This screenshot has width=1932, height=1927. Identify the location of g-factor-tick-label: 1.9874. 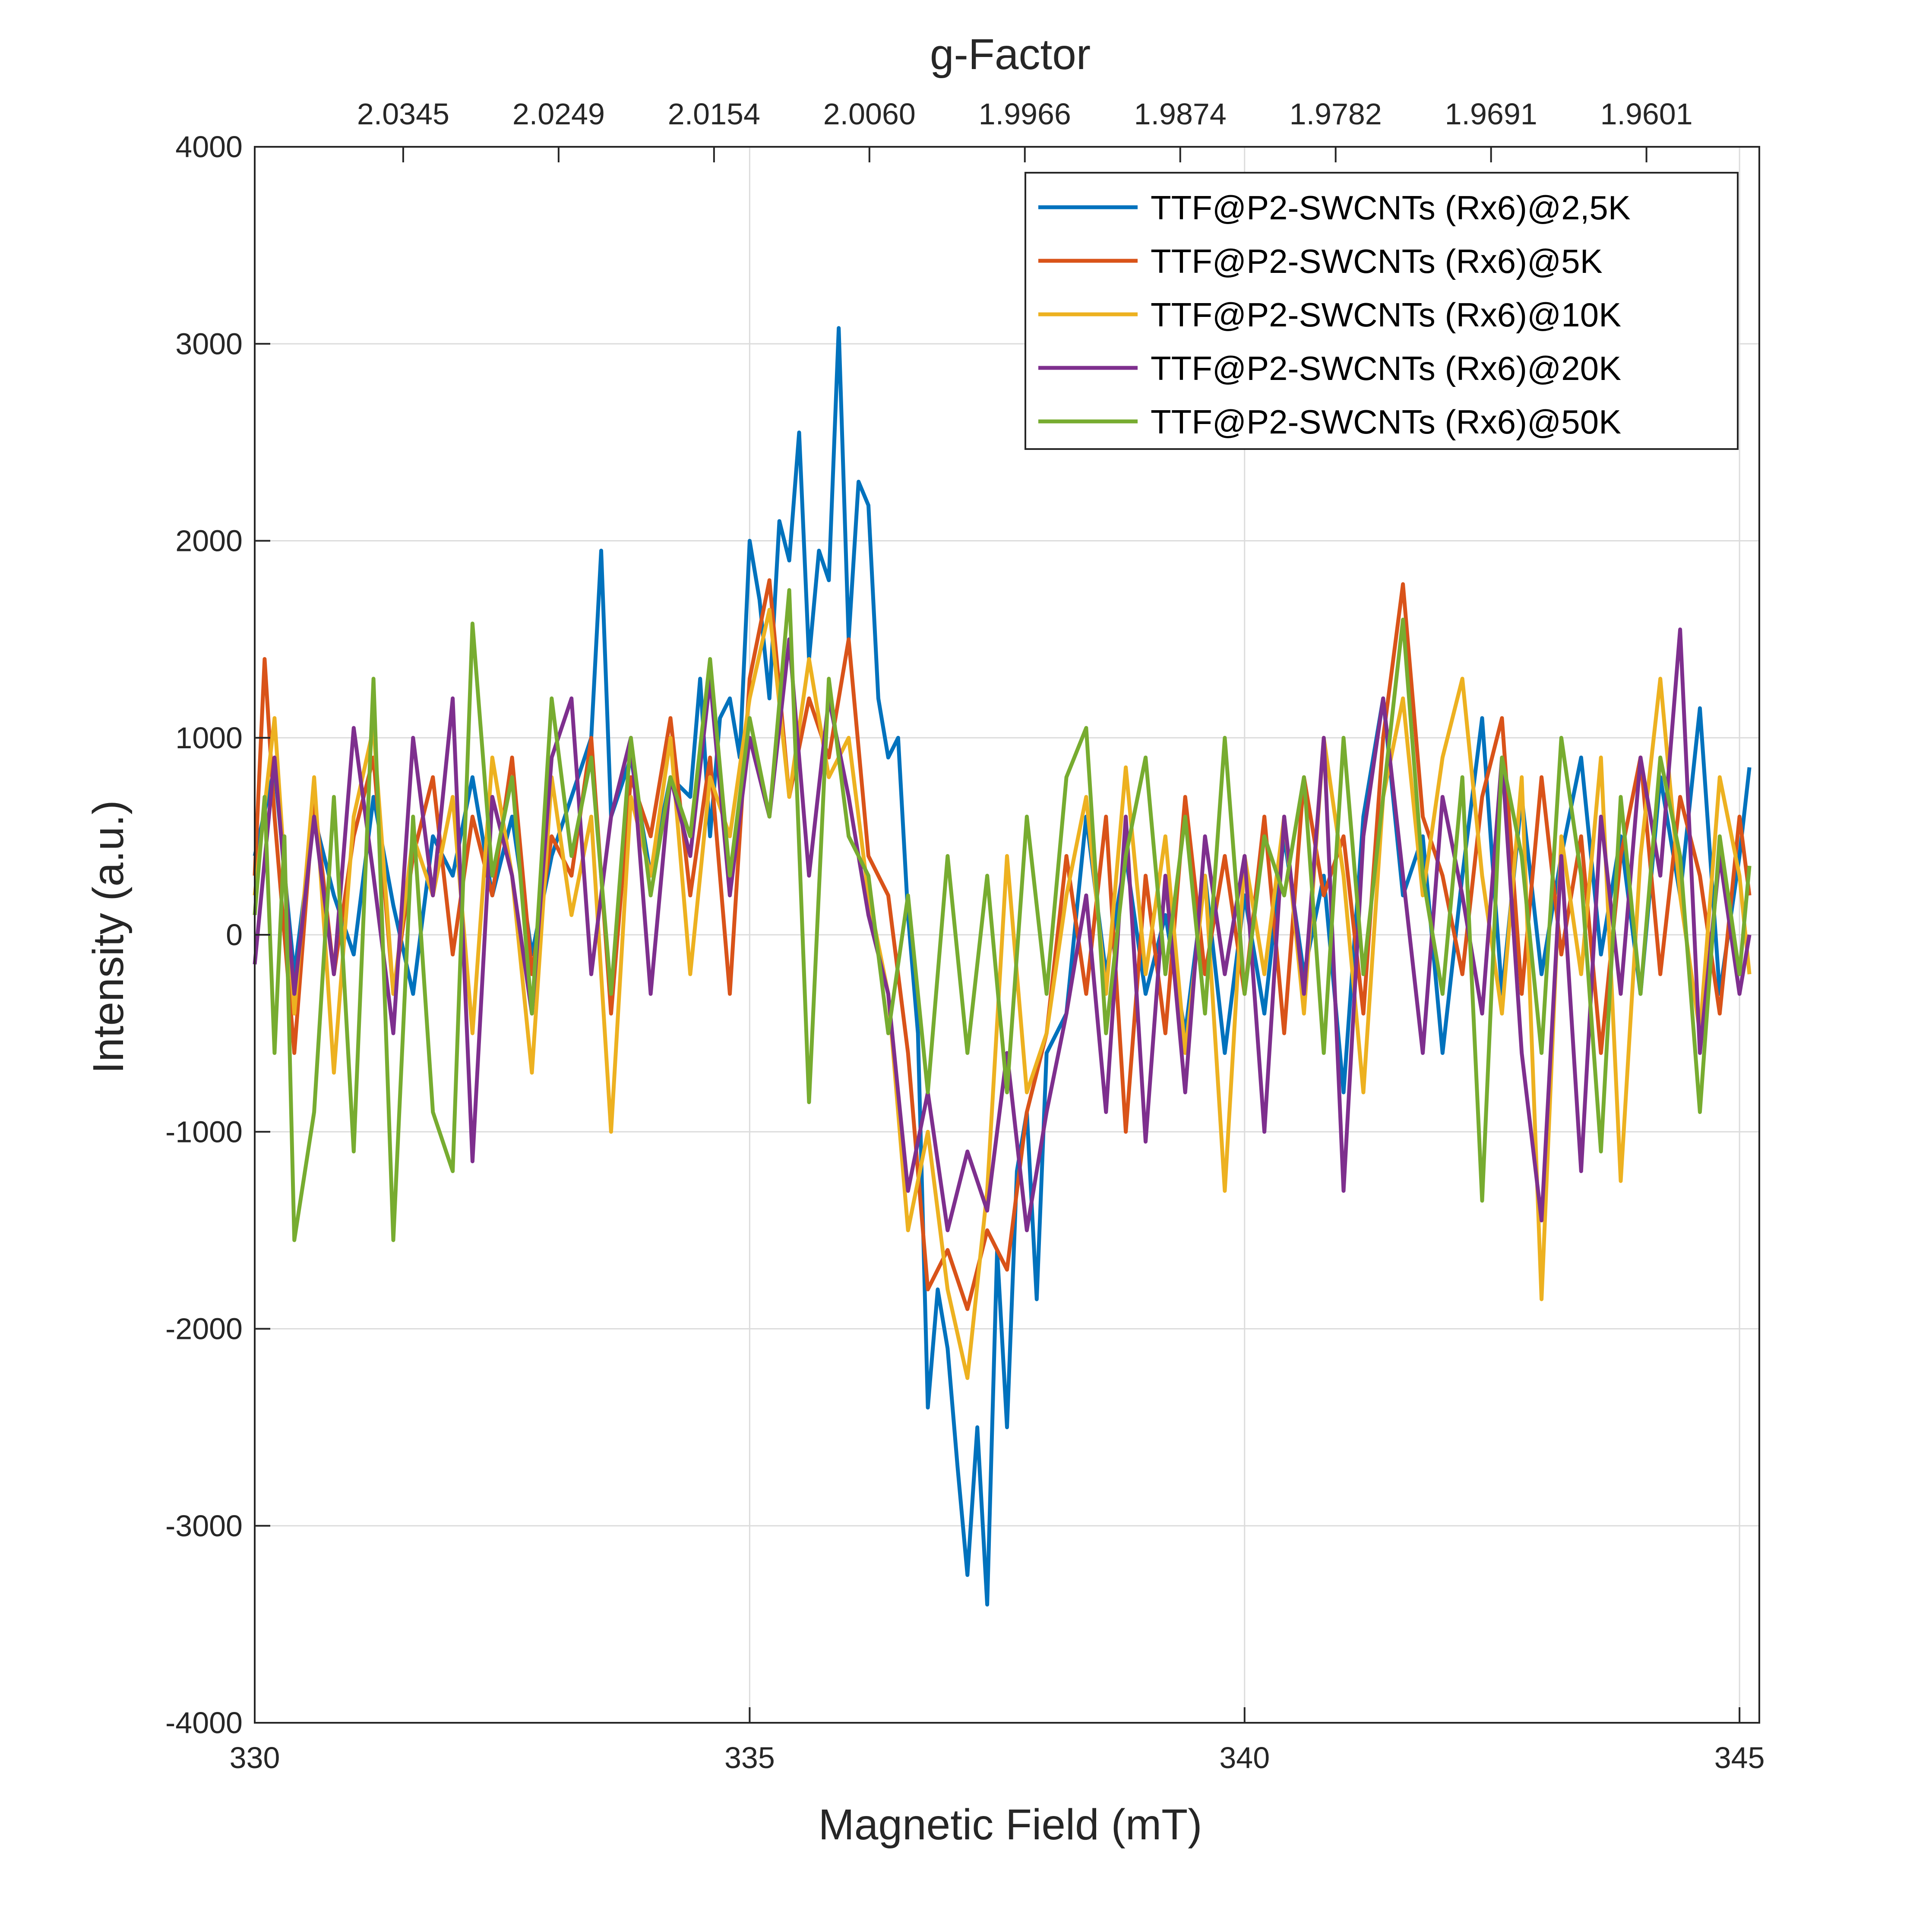
(1180, 114).